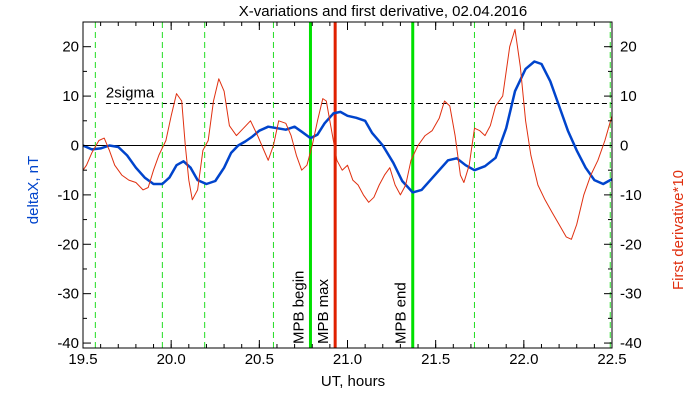 The height and width of the screenshot is (400, 700). I want to click on y-tick-label-left: -10, so click(68, 195).